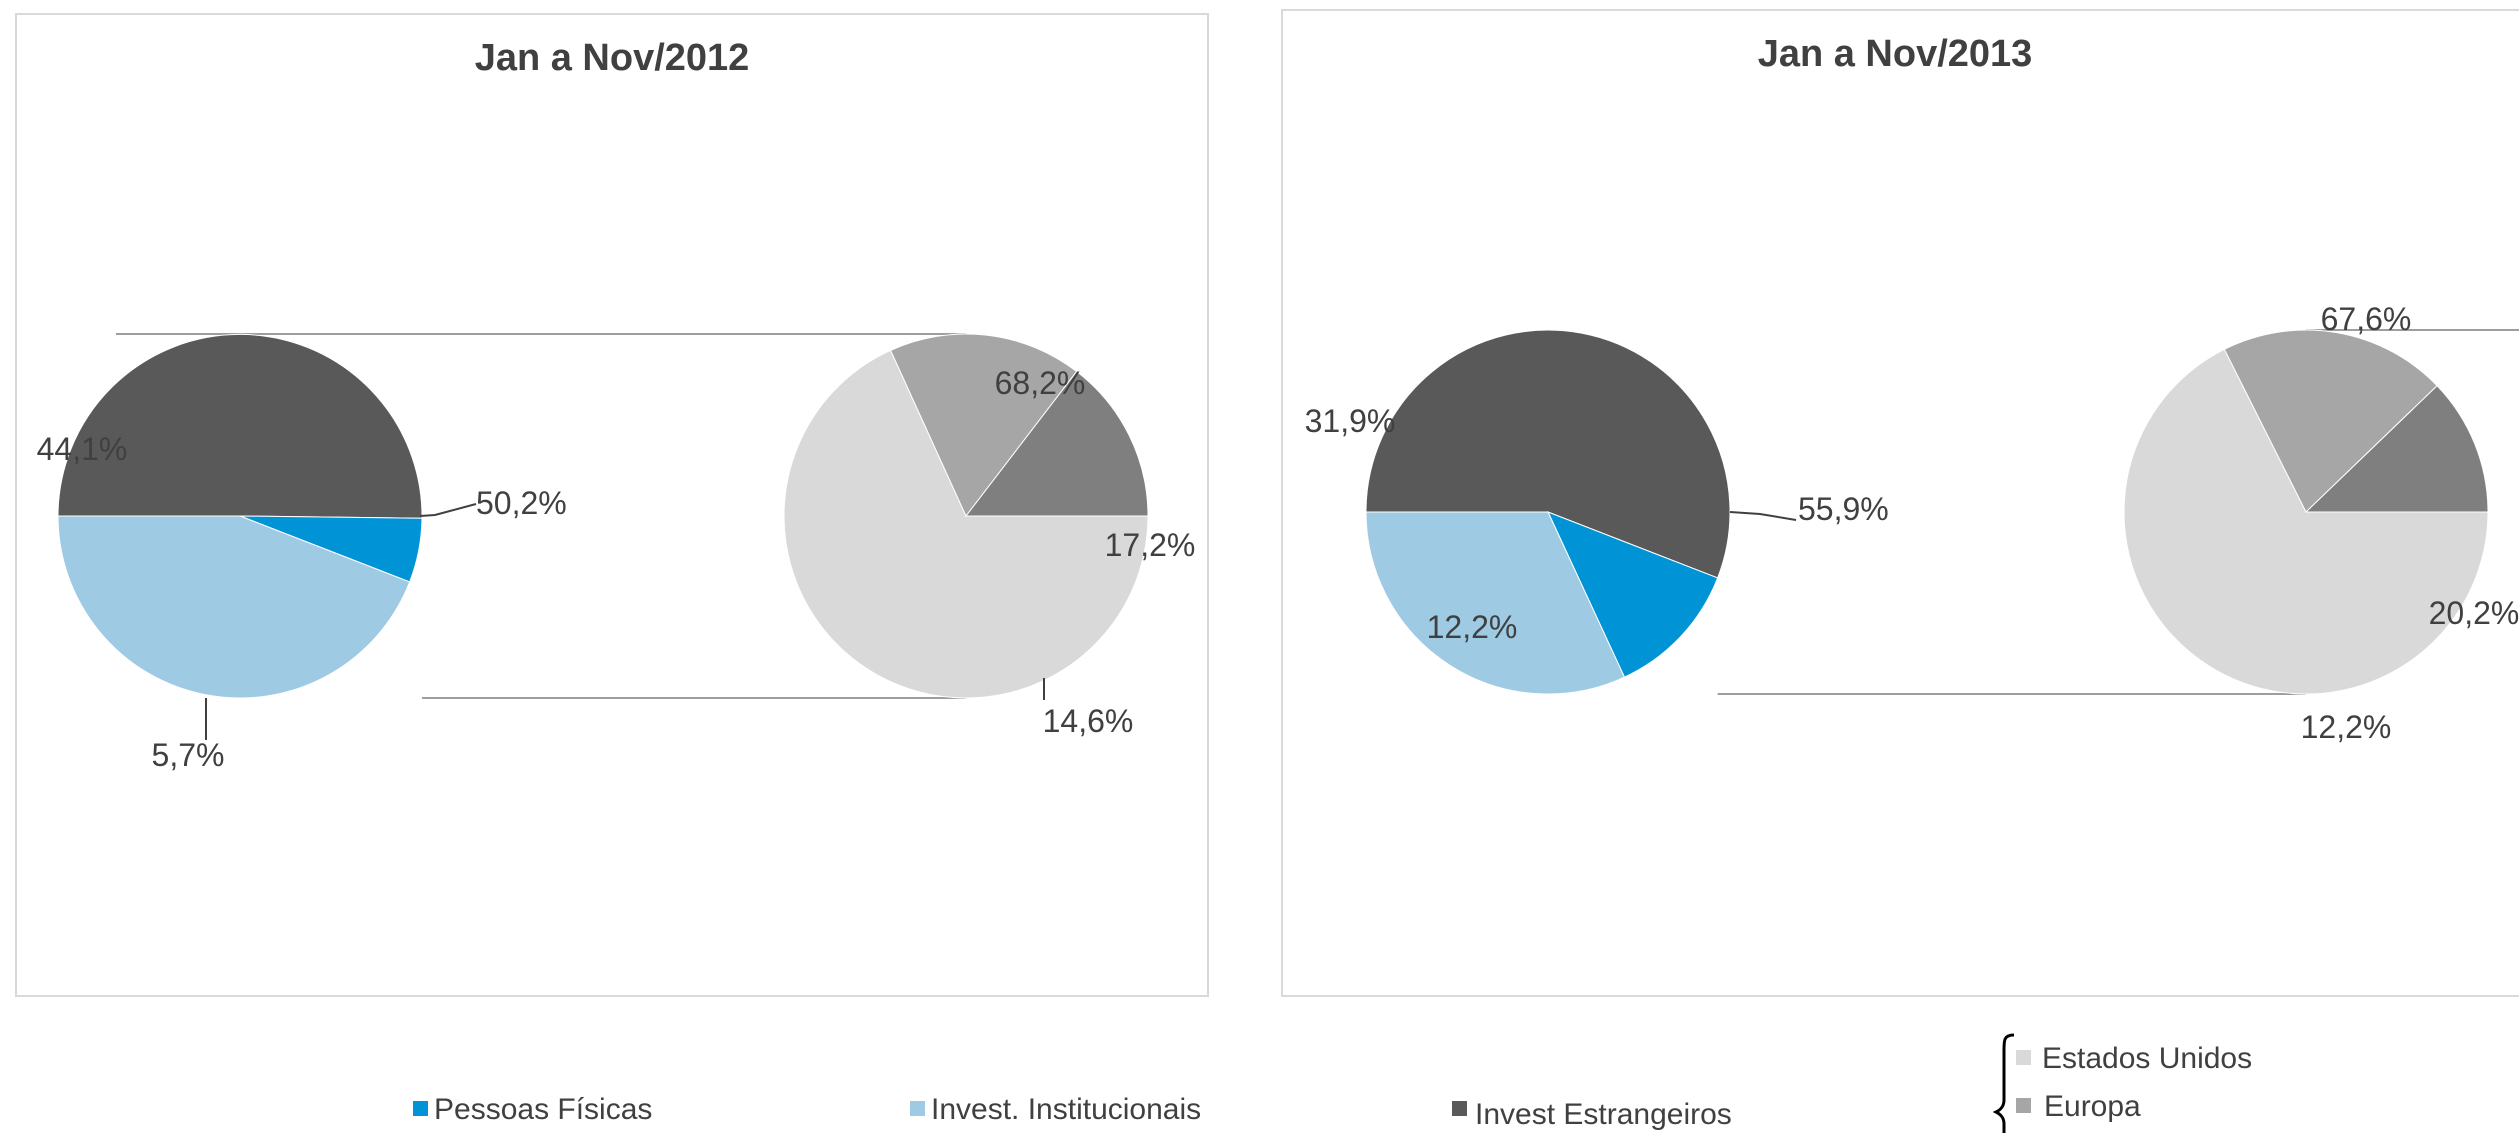  Describe the element at coordinates (2474, 613) in the screenshot. I see `secondary-pie-data-label: 20,2%` at that location.